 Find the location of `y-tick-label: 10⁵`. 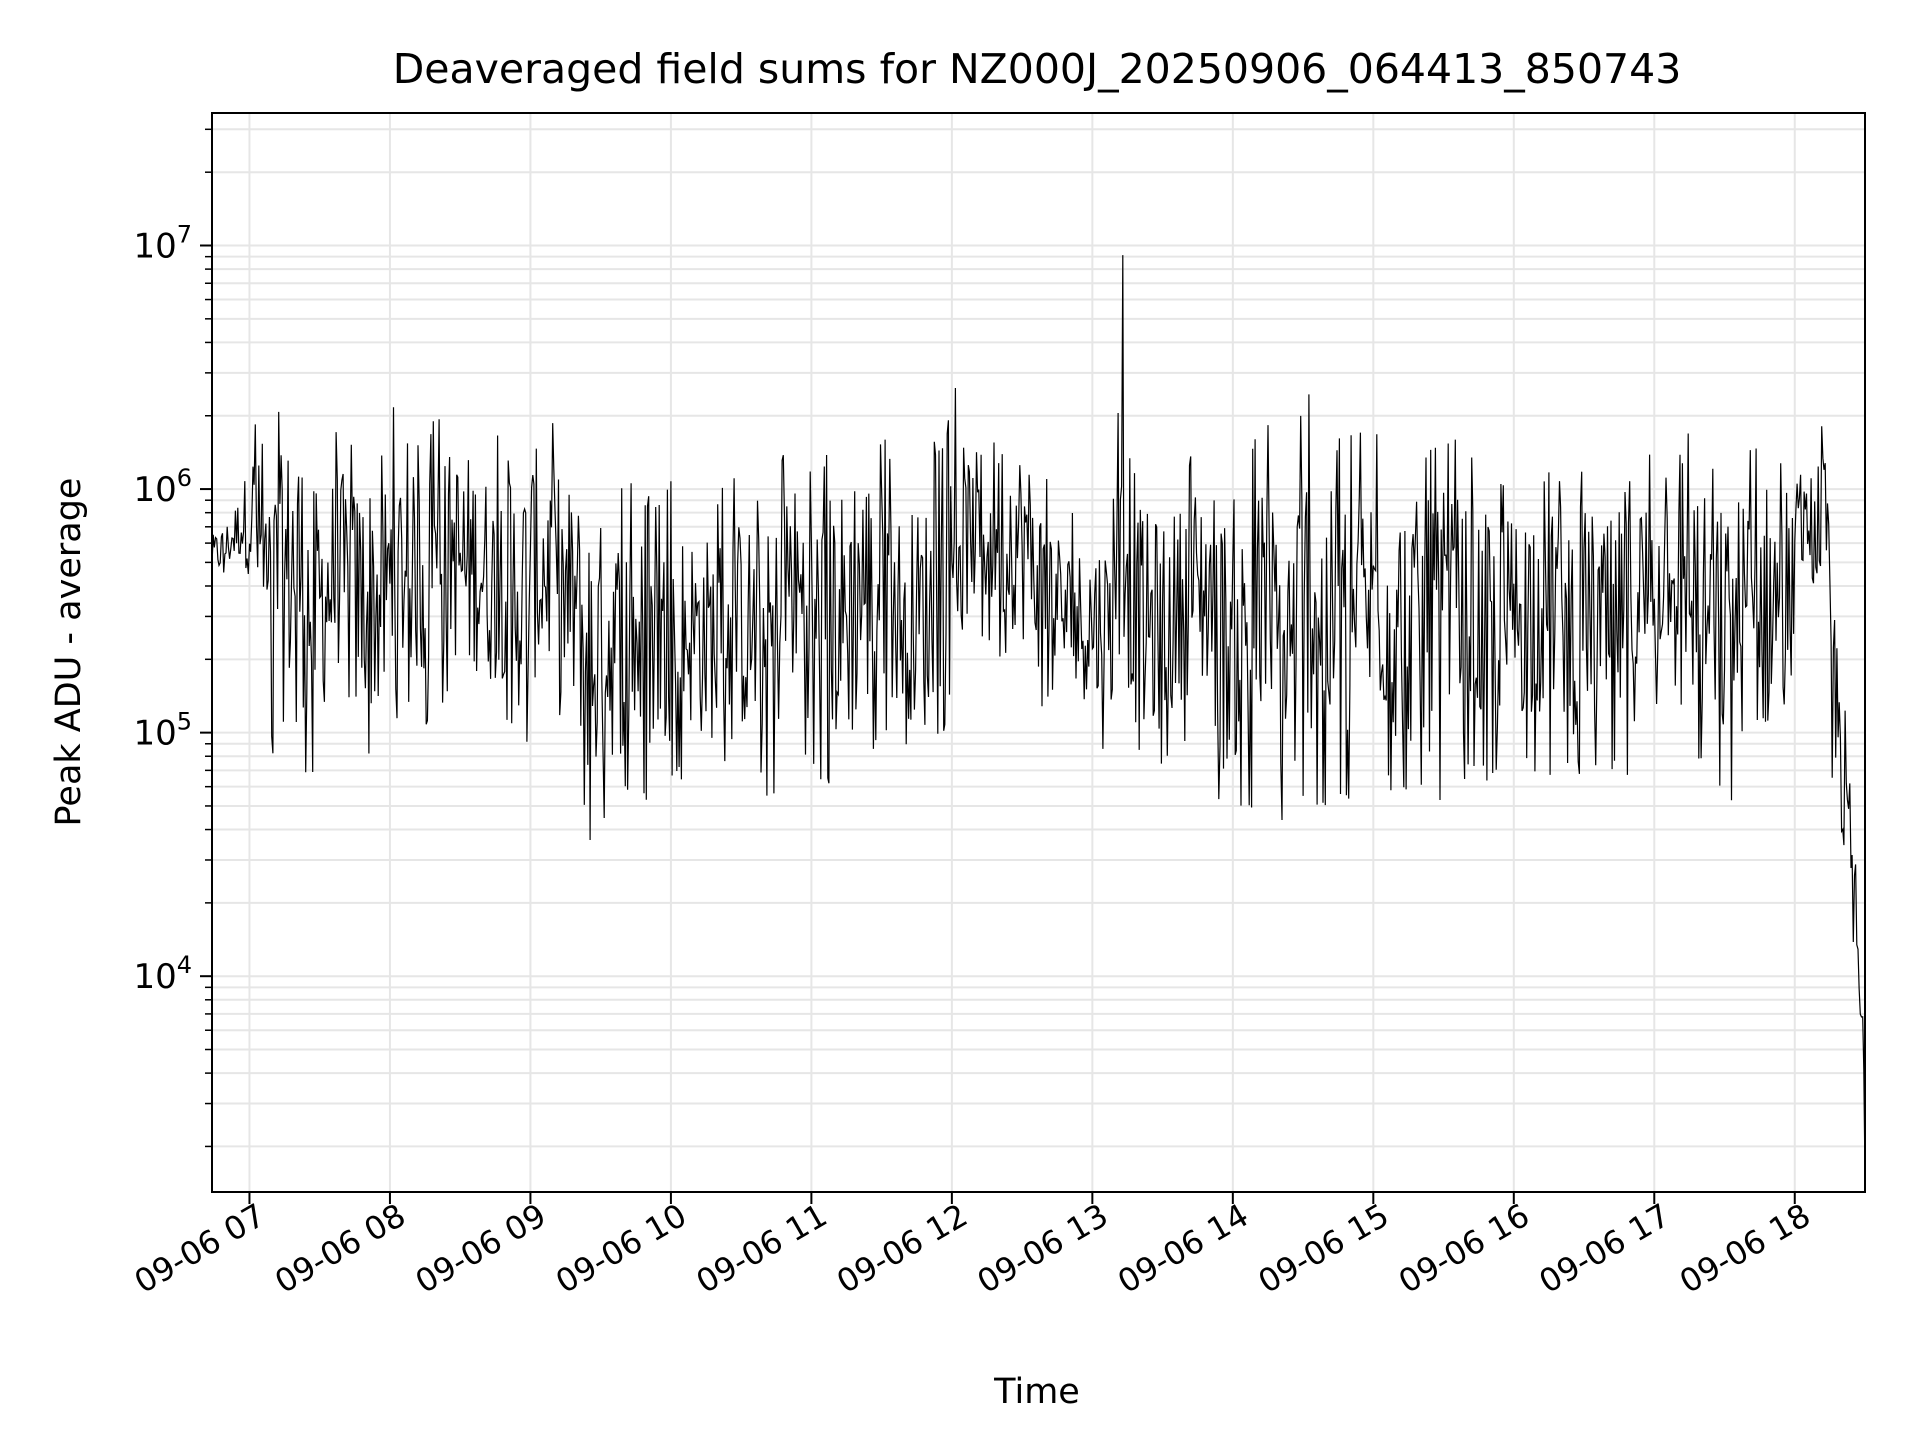

y-tick-label: 10⁵ is located at coordinates (162, 731).